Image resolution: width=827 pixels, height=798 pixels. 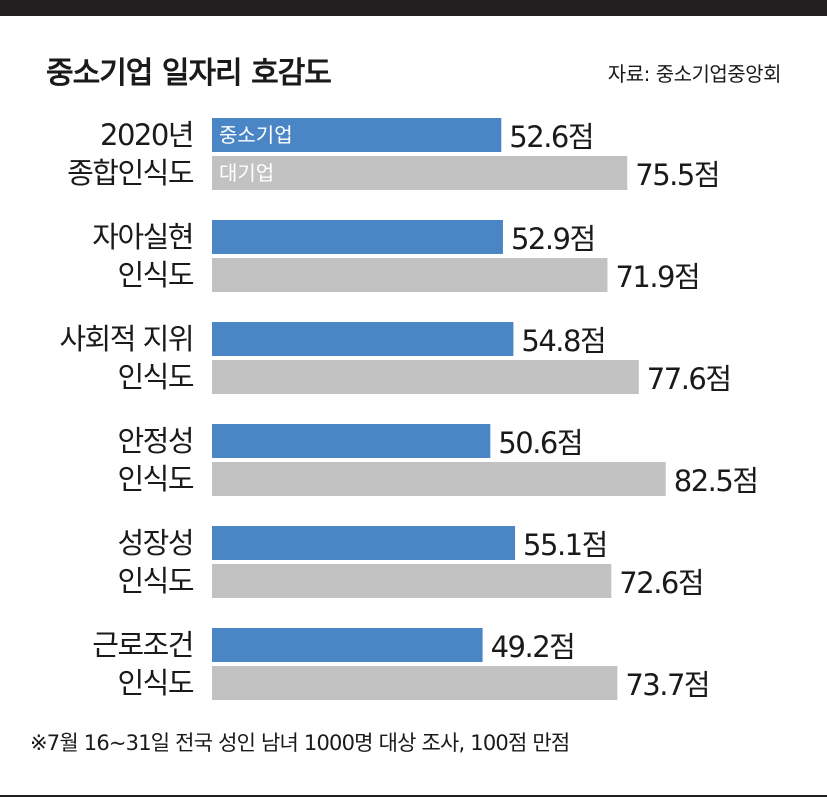 What do you see at coordinates (667, 685) in the screenshot?
I see `value-label: 73.7점` at bounding box center [667, 685].